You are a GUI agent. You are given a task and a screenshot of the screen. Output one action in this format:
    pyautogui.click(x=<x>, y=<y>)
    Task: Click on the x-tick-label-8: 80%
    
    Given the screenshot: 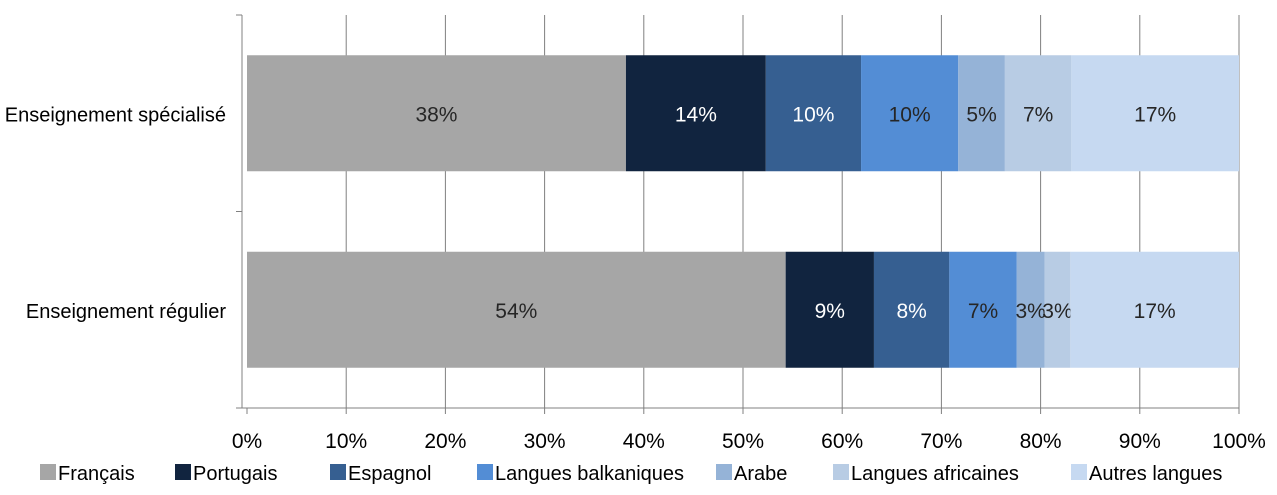 What is the action you would take?
    pyautogui.click(x=1041, y=441)
    